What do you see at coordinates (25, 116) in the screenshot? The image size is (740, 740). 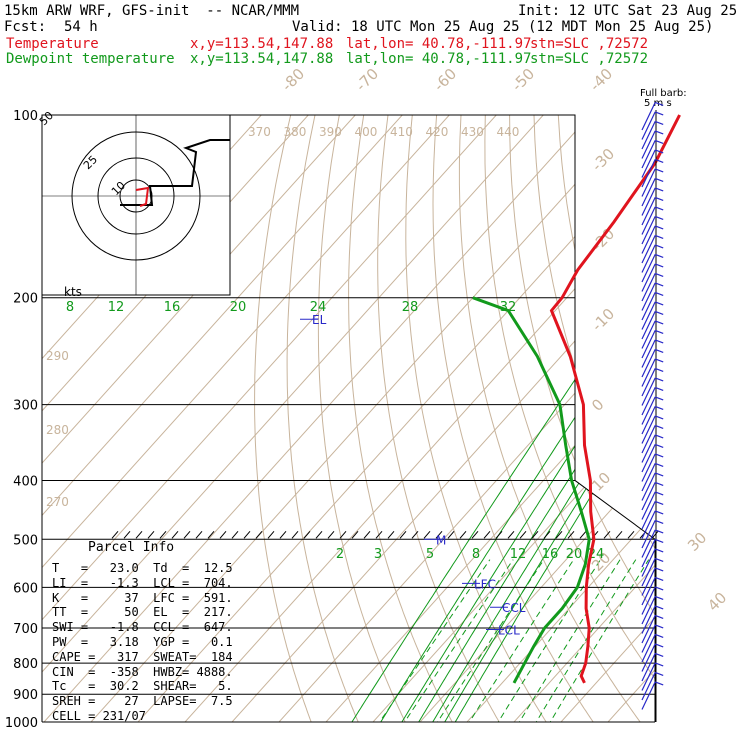 I see `pressure-label: 100` at bounding box center [25, 116].